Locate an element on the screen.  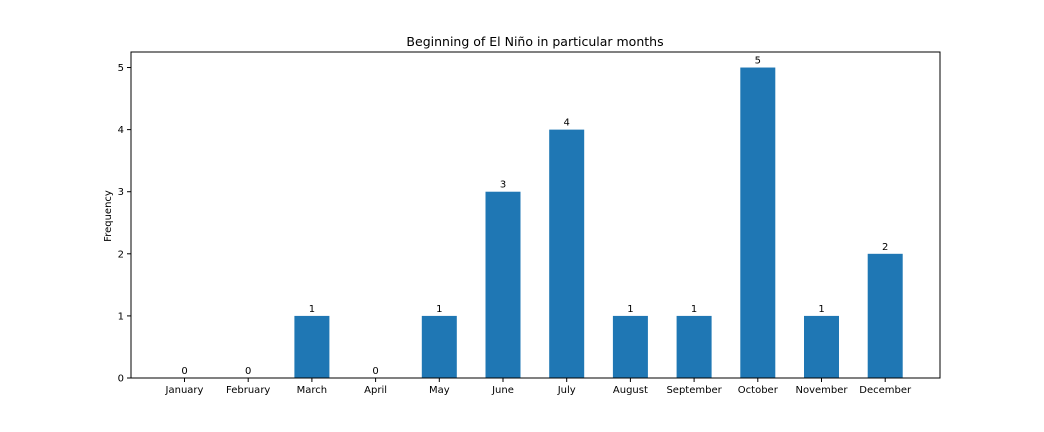
value-label-january: 0 is located at coordinates (184, 371).